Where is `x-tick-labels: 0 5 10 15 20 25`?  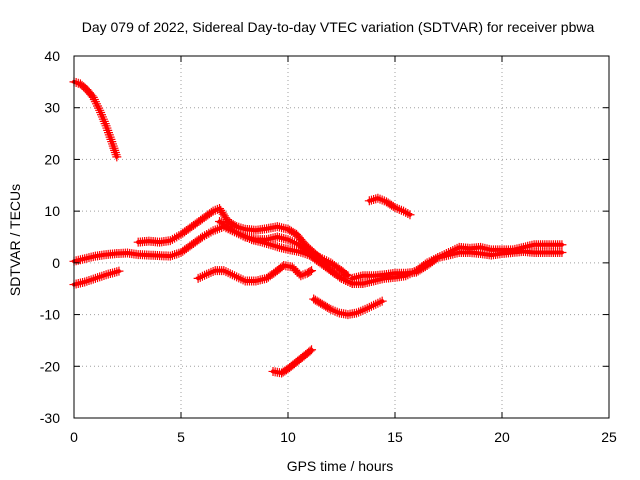
x-tick-labels: 0 5 10 15 20 25 is located at coordinates (343, 437).